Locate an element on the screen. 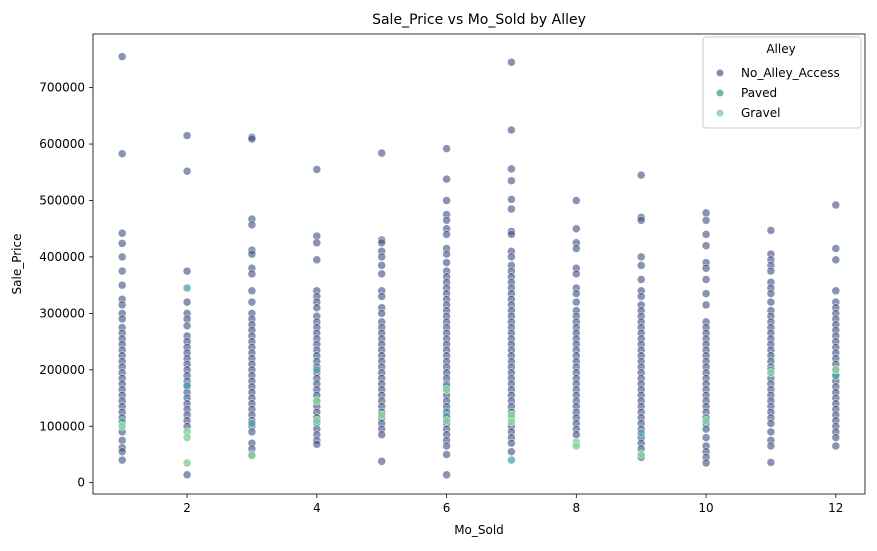 Image resolution: width=877 pixels, height=551 pixels. legend-box is located at coordinates (782, 82).